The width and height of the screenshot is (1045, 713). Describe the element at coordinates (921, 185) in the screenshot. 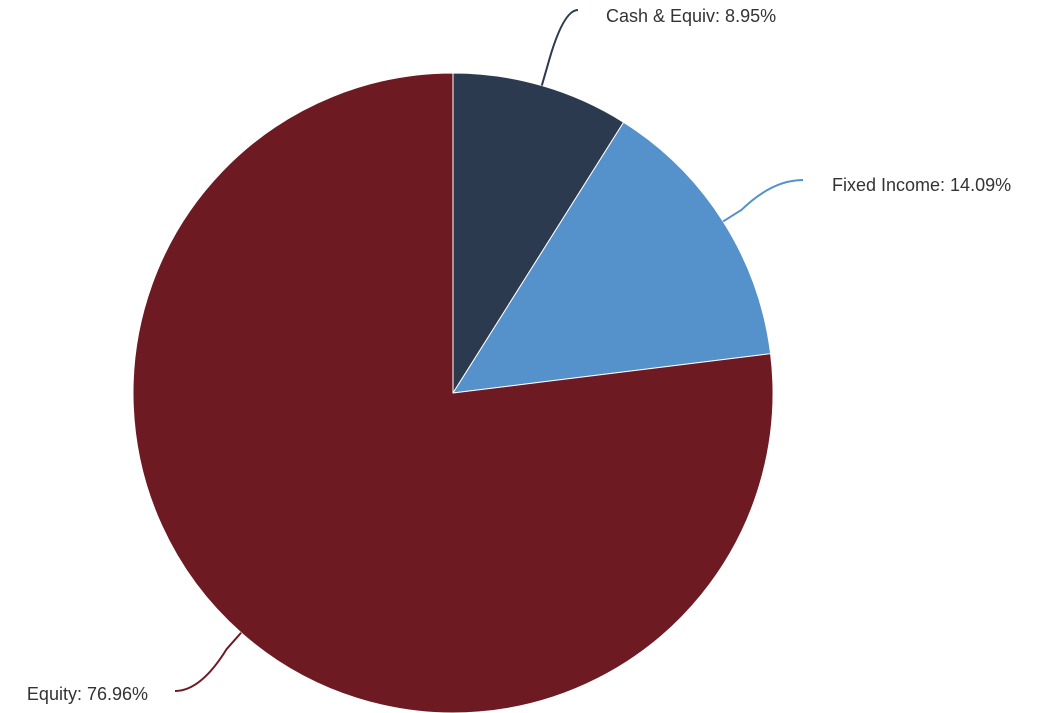

I see `slice-label-fixed-income: Fixed Income: 14.09%` at that location.